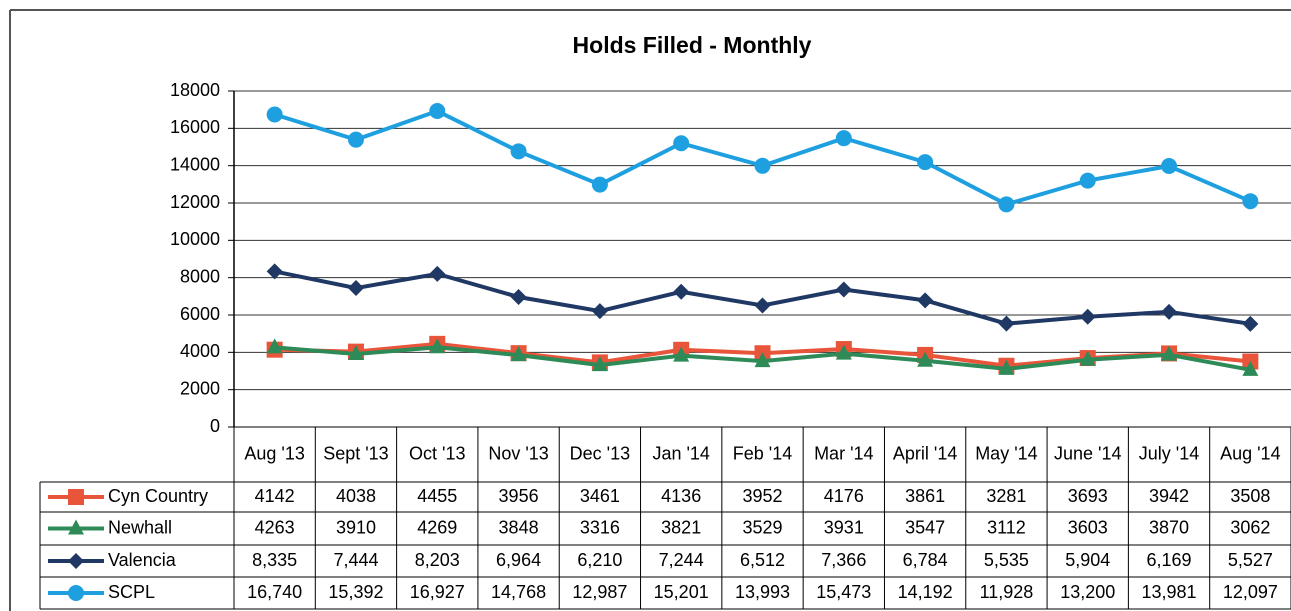 Image resolution: width=1291 pixels, height=611 pixels. What do you see at coordinates (1006, 453) in the screenshot?
I see `x-tick-label: May '14` at bounding box center [1006, 453].